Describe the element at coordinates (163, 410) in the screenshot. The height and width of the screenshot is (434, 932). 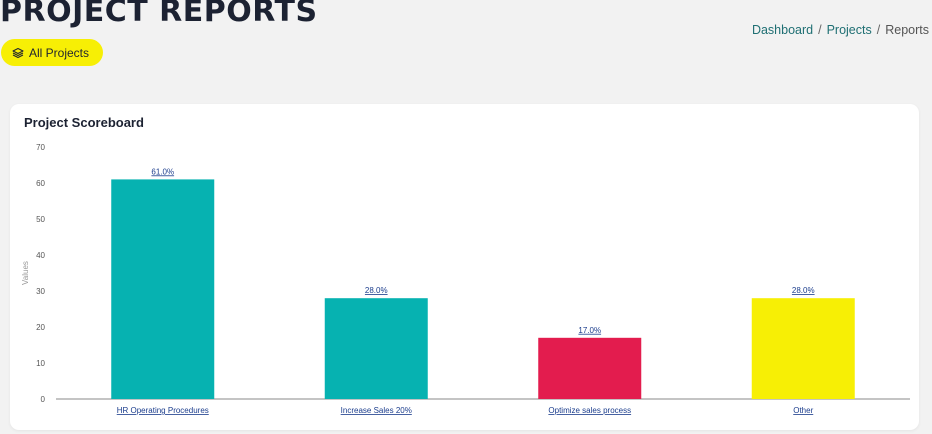
I see `x-tick-label: HR Operating Procedures` at that location.